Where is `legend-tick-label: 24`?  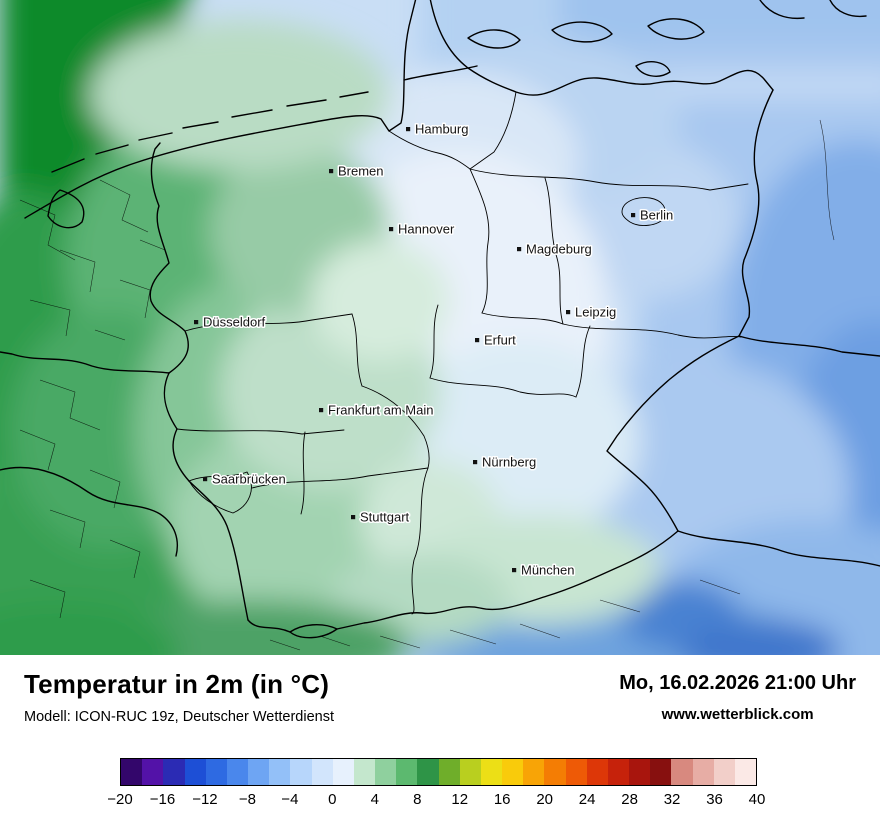
legend-tick-label: 24 is located at coordinates (587, 799).